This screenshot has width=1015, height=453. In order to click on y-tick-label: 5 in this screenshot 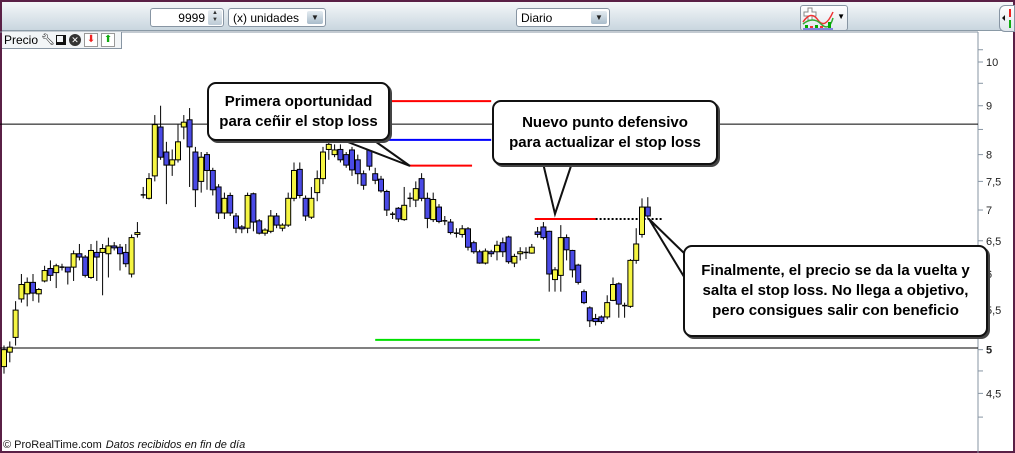, I will do `click(989, 351)`.